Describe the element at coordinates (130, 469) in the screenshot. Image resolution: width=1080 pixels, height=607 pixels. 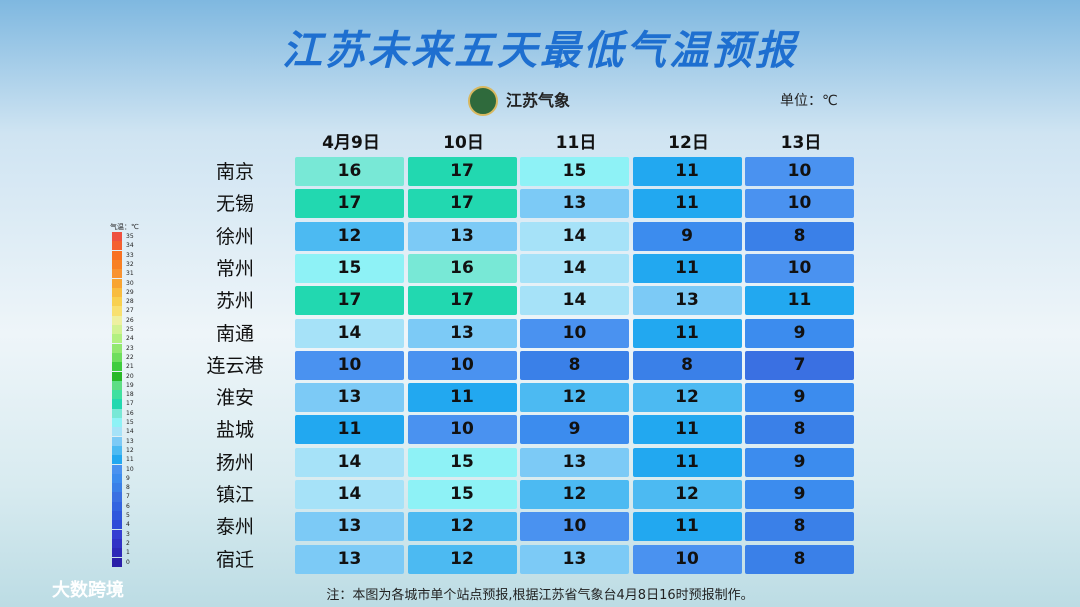
I see `legend-label: 10` at that location.